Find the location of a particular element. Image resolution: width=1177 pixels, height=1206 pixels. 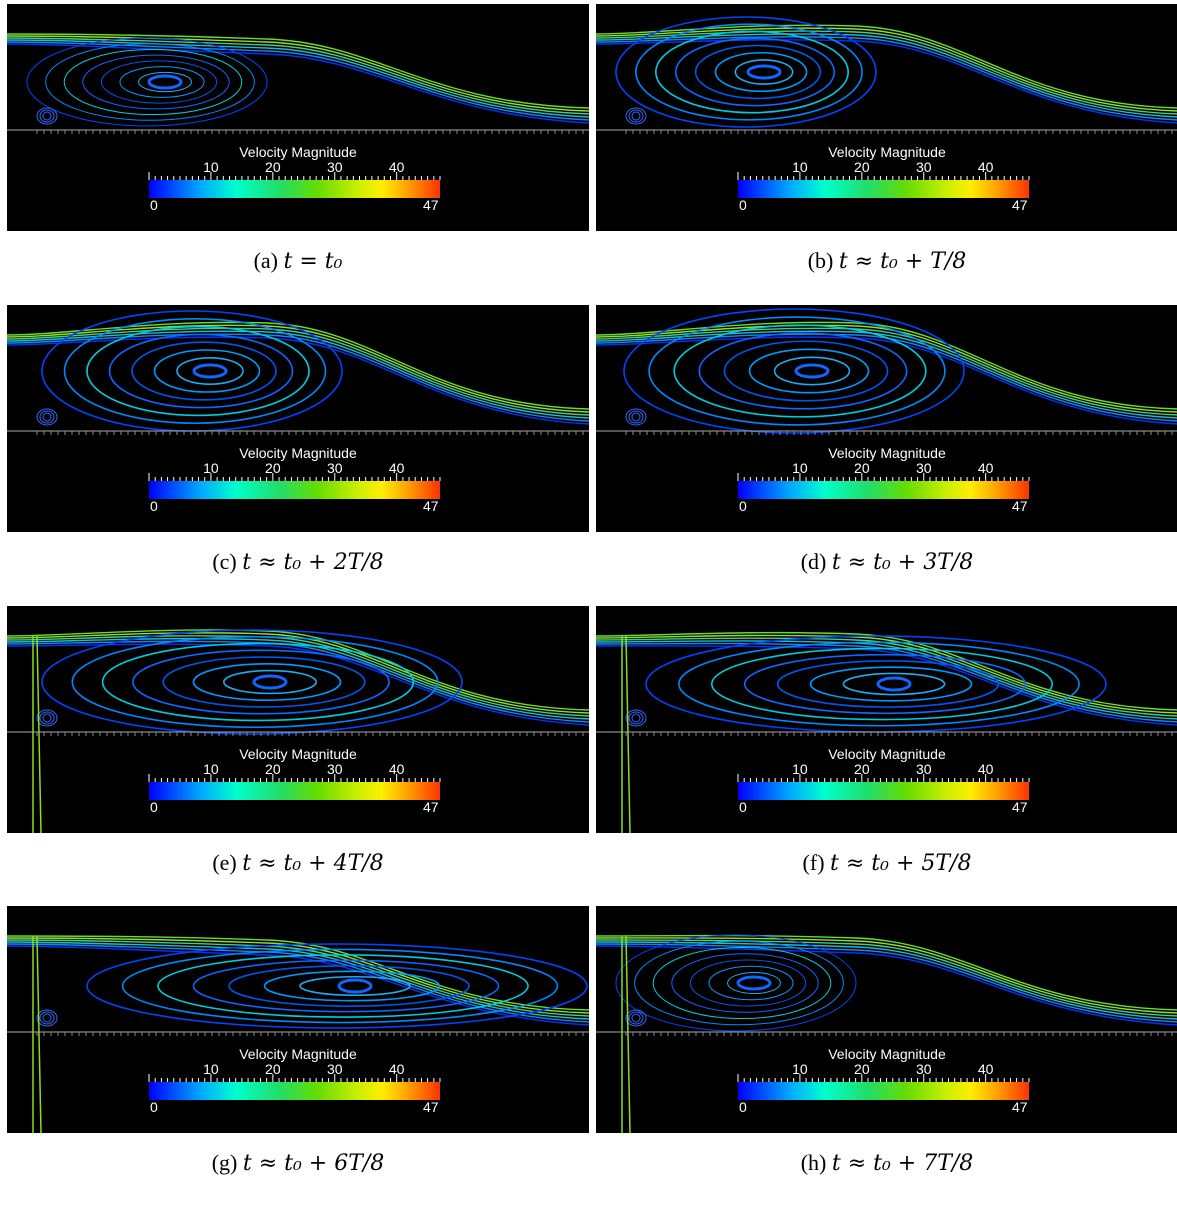

panel-caption: (g) t ≈ t₀ + 6T/8 is located at coordinates (298, 1163).